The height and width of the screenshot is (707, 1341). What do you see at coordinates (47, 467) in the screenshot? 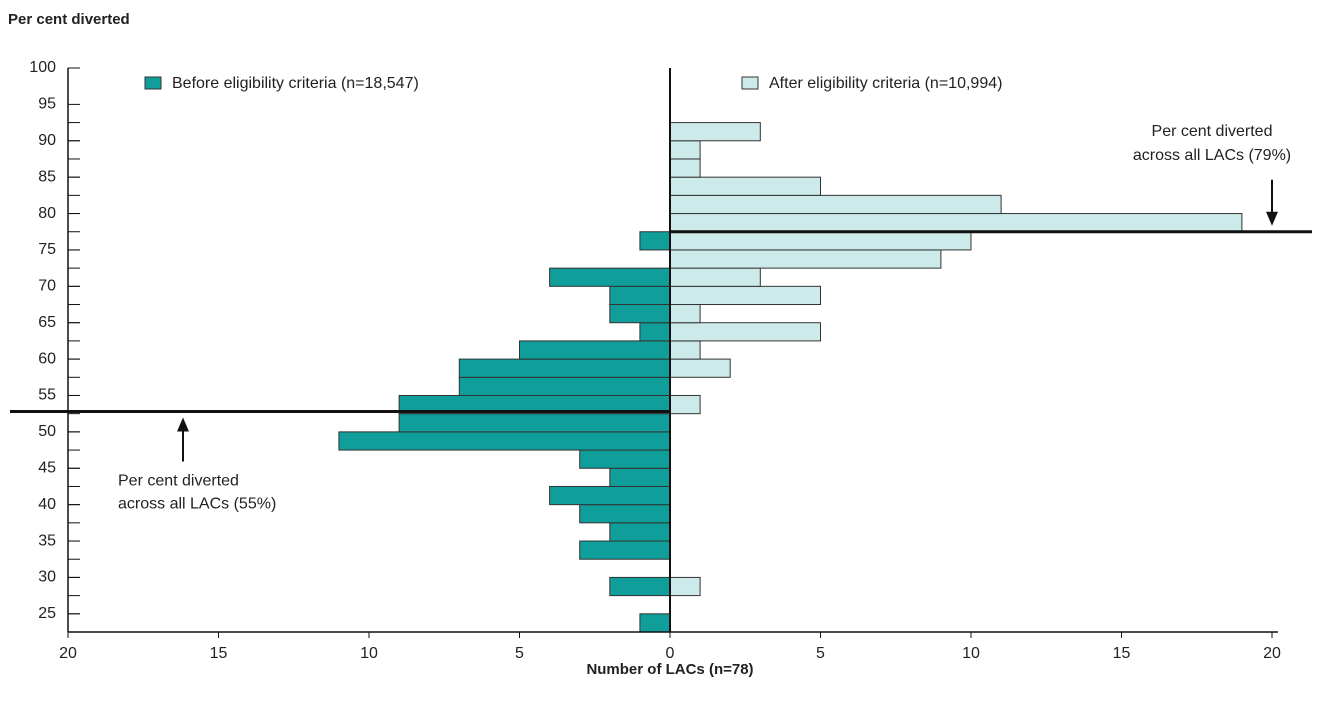
I see `y-tick-label: 45` at bounding box center [47, 467].